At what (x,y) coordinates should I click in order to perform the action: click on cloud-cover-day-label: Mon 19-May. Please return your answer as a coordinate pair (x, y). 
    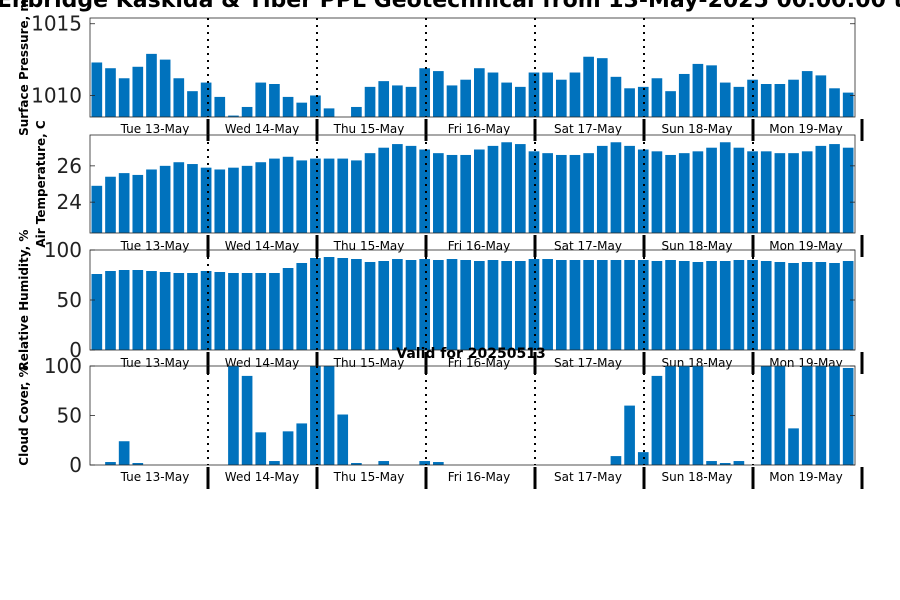
    Looking at the image, I should click on (806, 477).